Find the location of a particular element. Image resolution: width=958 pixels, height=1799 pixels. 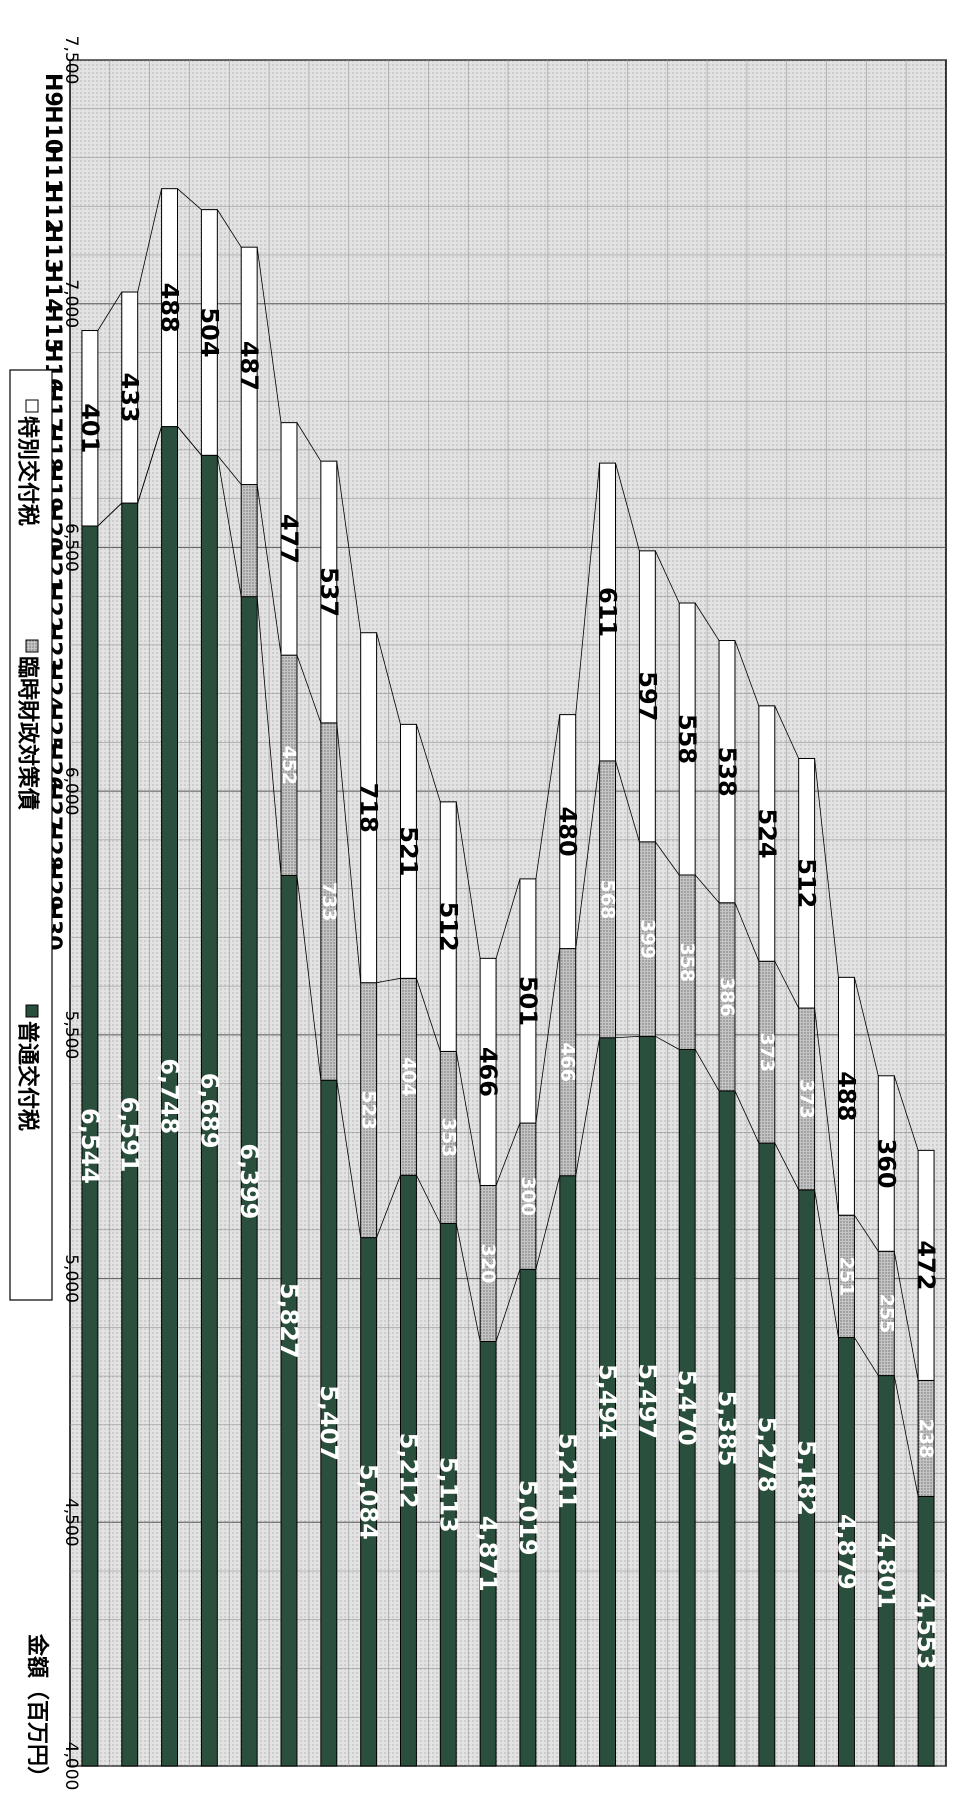

data-label: 6,399 is located at coordinates (249, 1181).